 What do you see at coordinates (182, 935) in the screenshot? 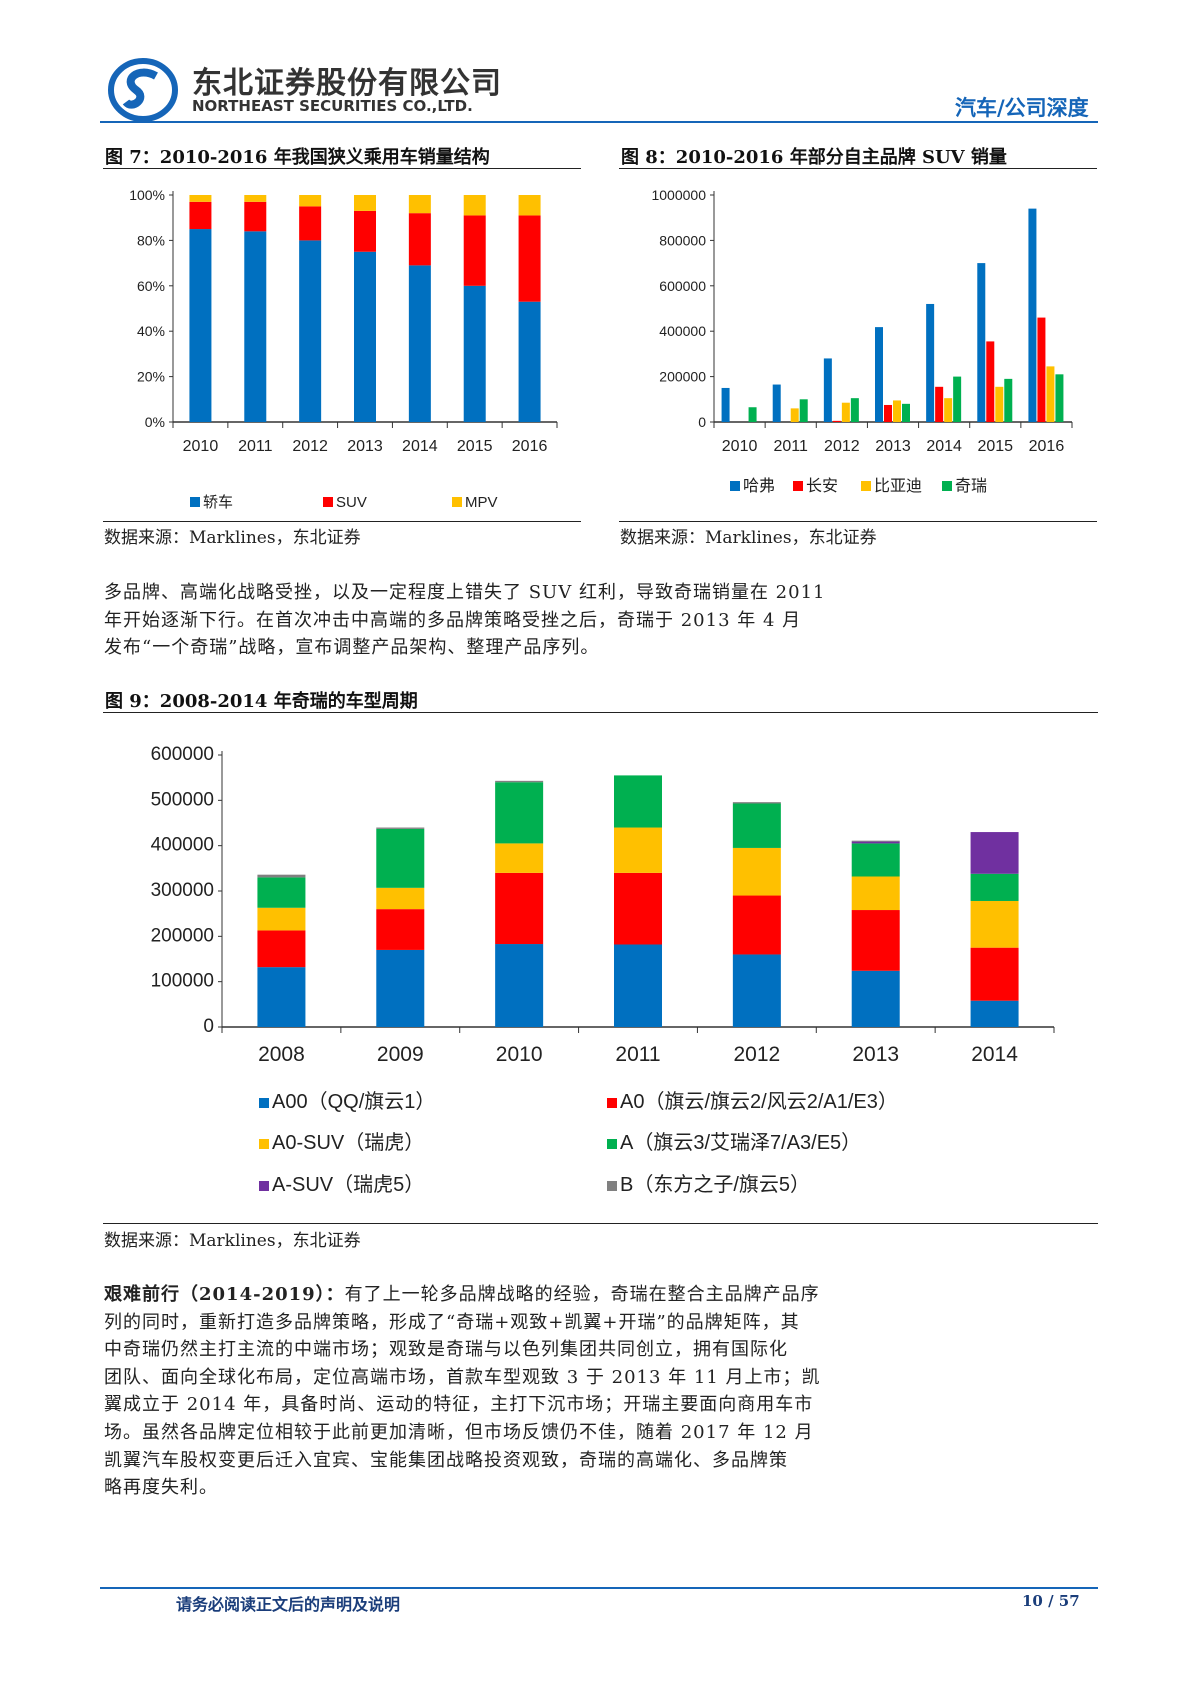
I see `y-tick-label: 200000` at bounding box center [182, 935].